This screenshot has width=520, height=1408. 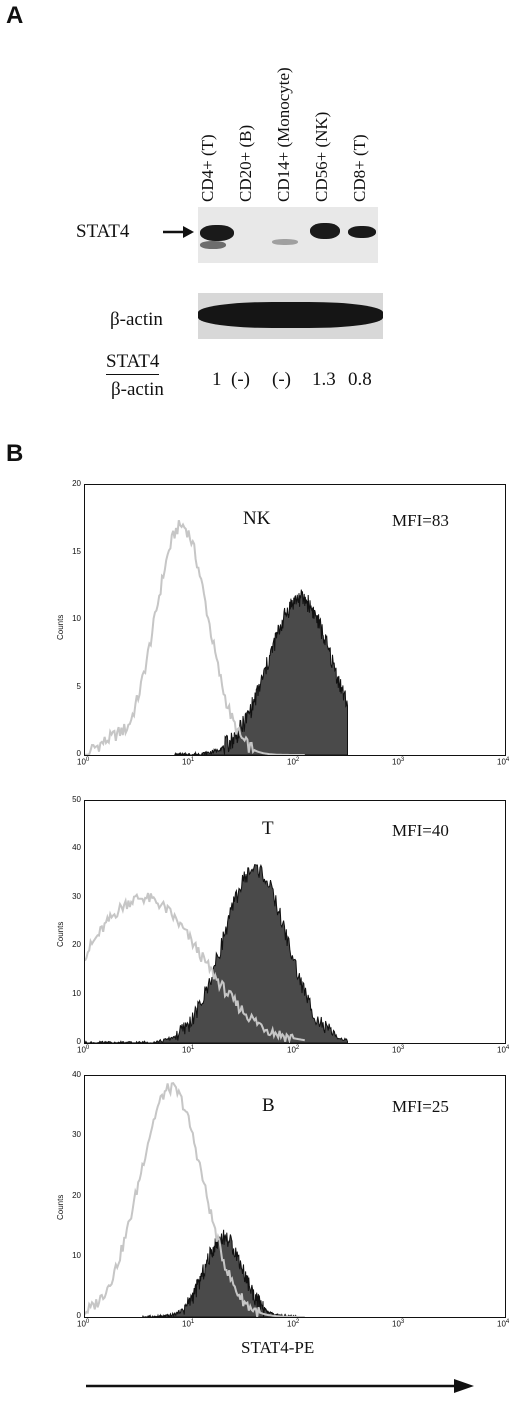 I want to click on histogram-nk-counts-label: Counts, so click(x=60, y=627).